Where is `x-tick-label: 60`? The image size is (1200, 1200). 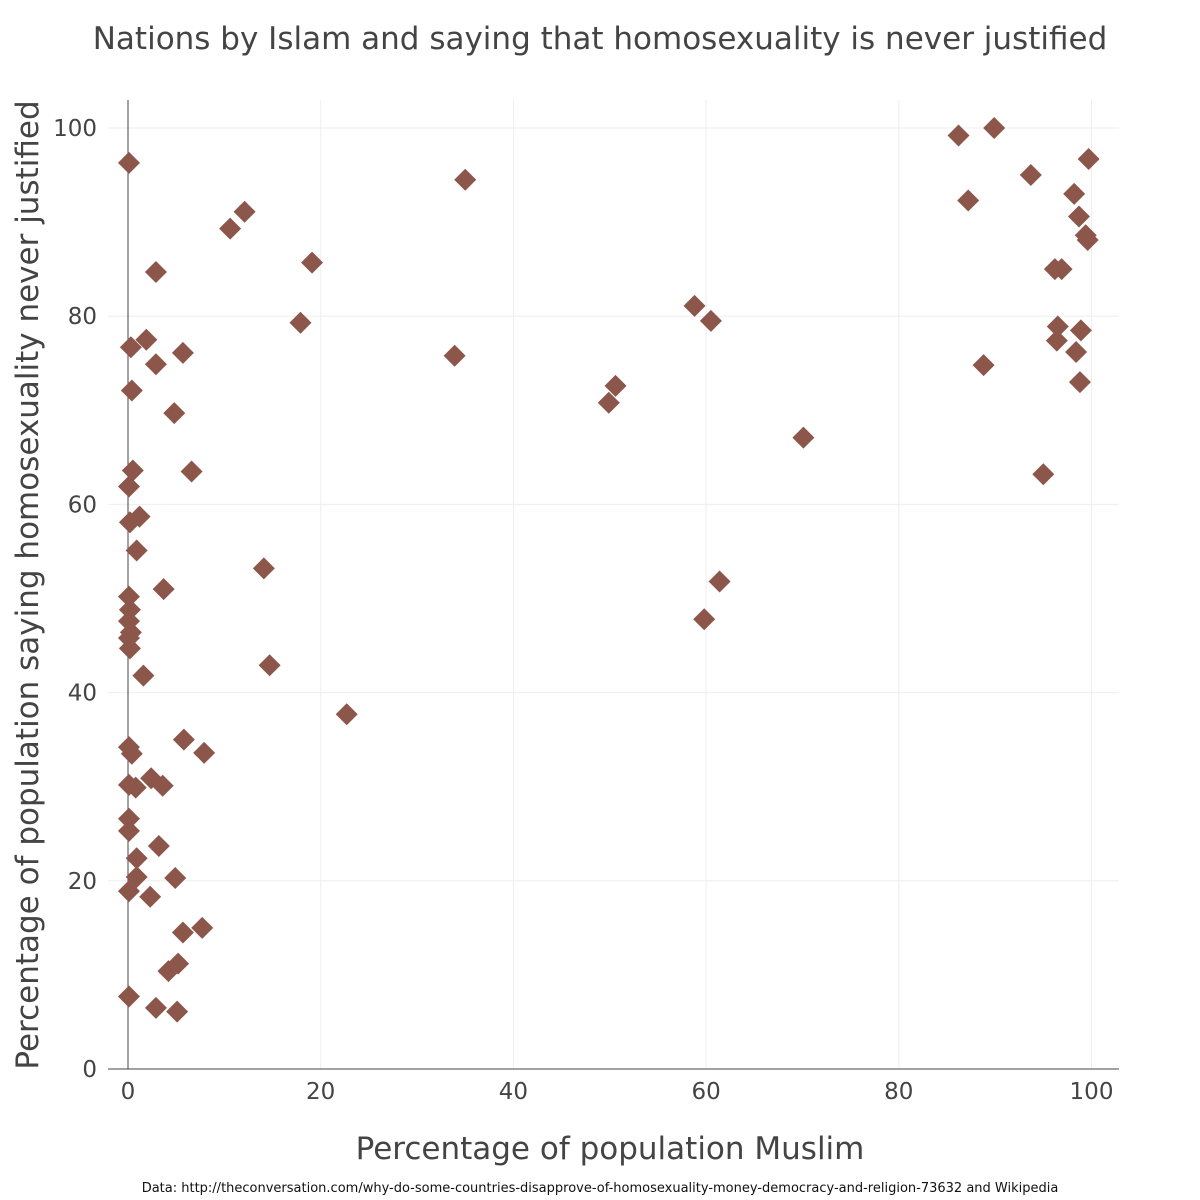 x-tick-label: 60 is located at coordinates (705, 1092).